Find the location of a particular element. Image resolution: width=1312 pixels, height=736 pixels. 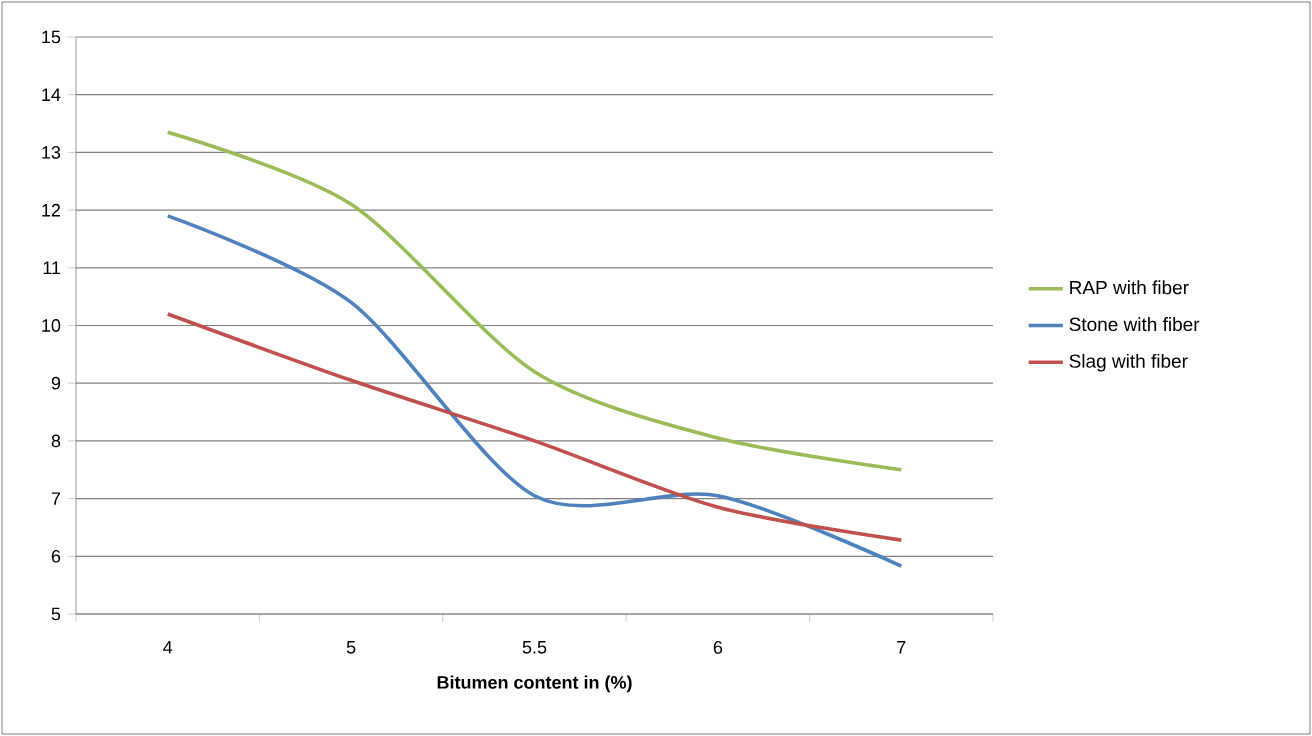

x-tick-label: 5 is located at coordinates (351, 647).